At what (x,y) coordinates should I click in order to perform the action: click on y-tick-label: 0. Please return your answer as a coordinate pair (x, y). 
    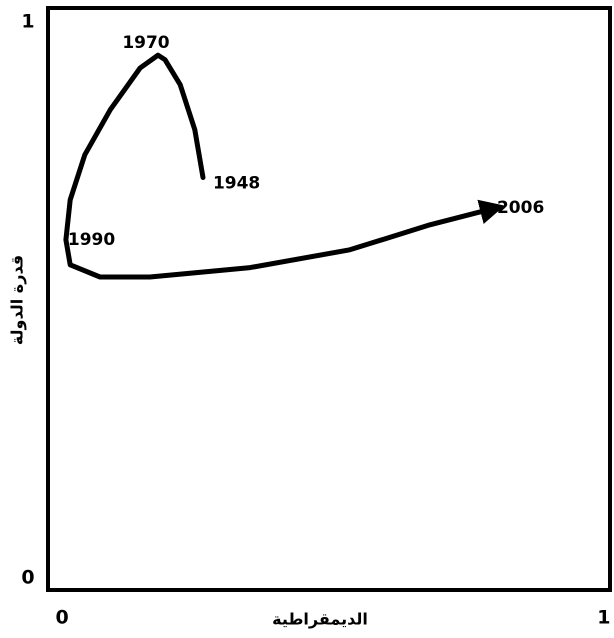
    Looking at the image, I should click on (27, 577).